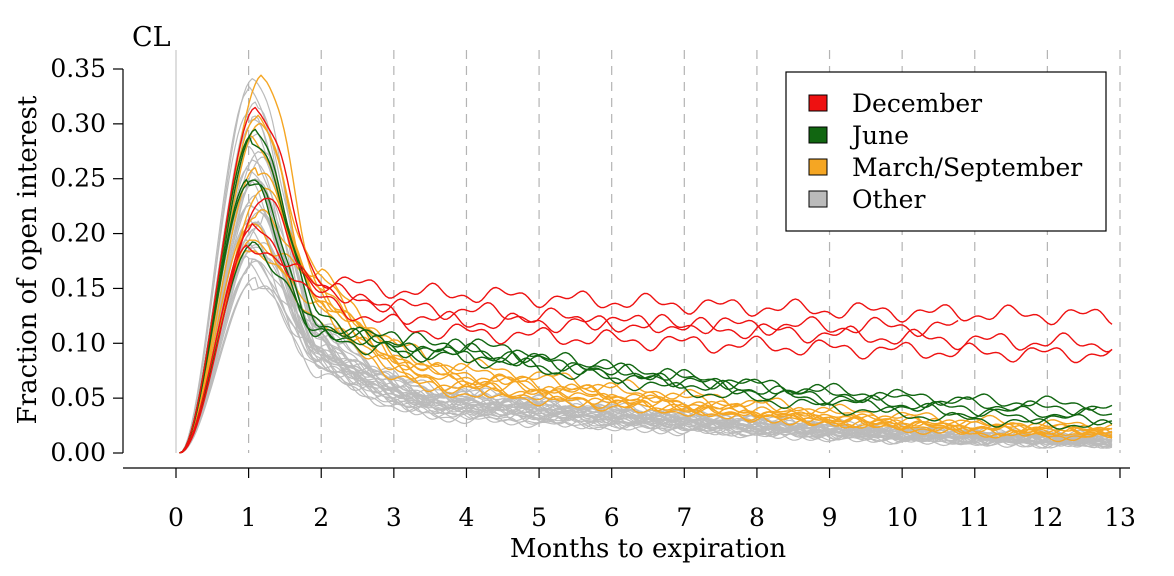  What do you see at coordinates (78, 123) in the screenshot?
I see `y-tick-label: 0.30` at bounding box center [78, 123].